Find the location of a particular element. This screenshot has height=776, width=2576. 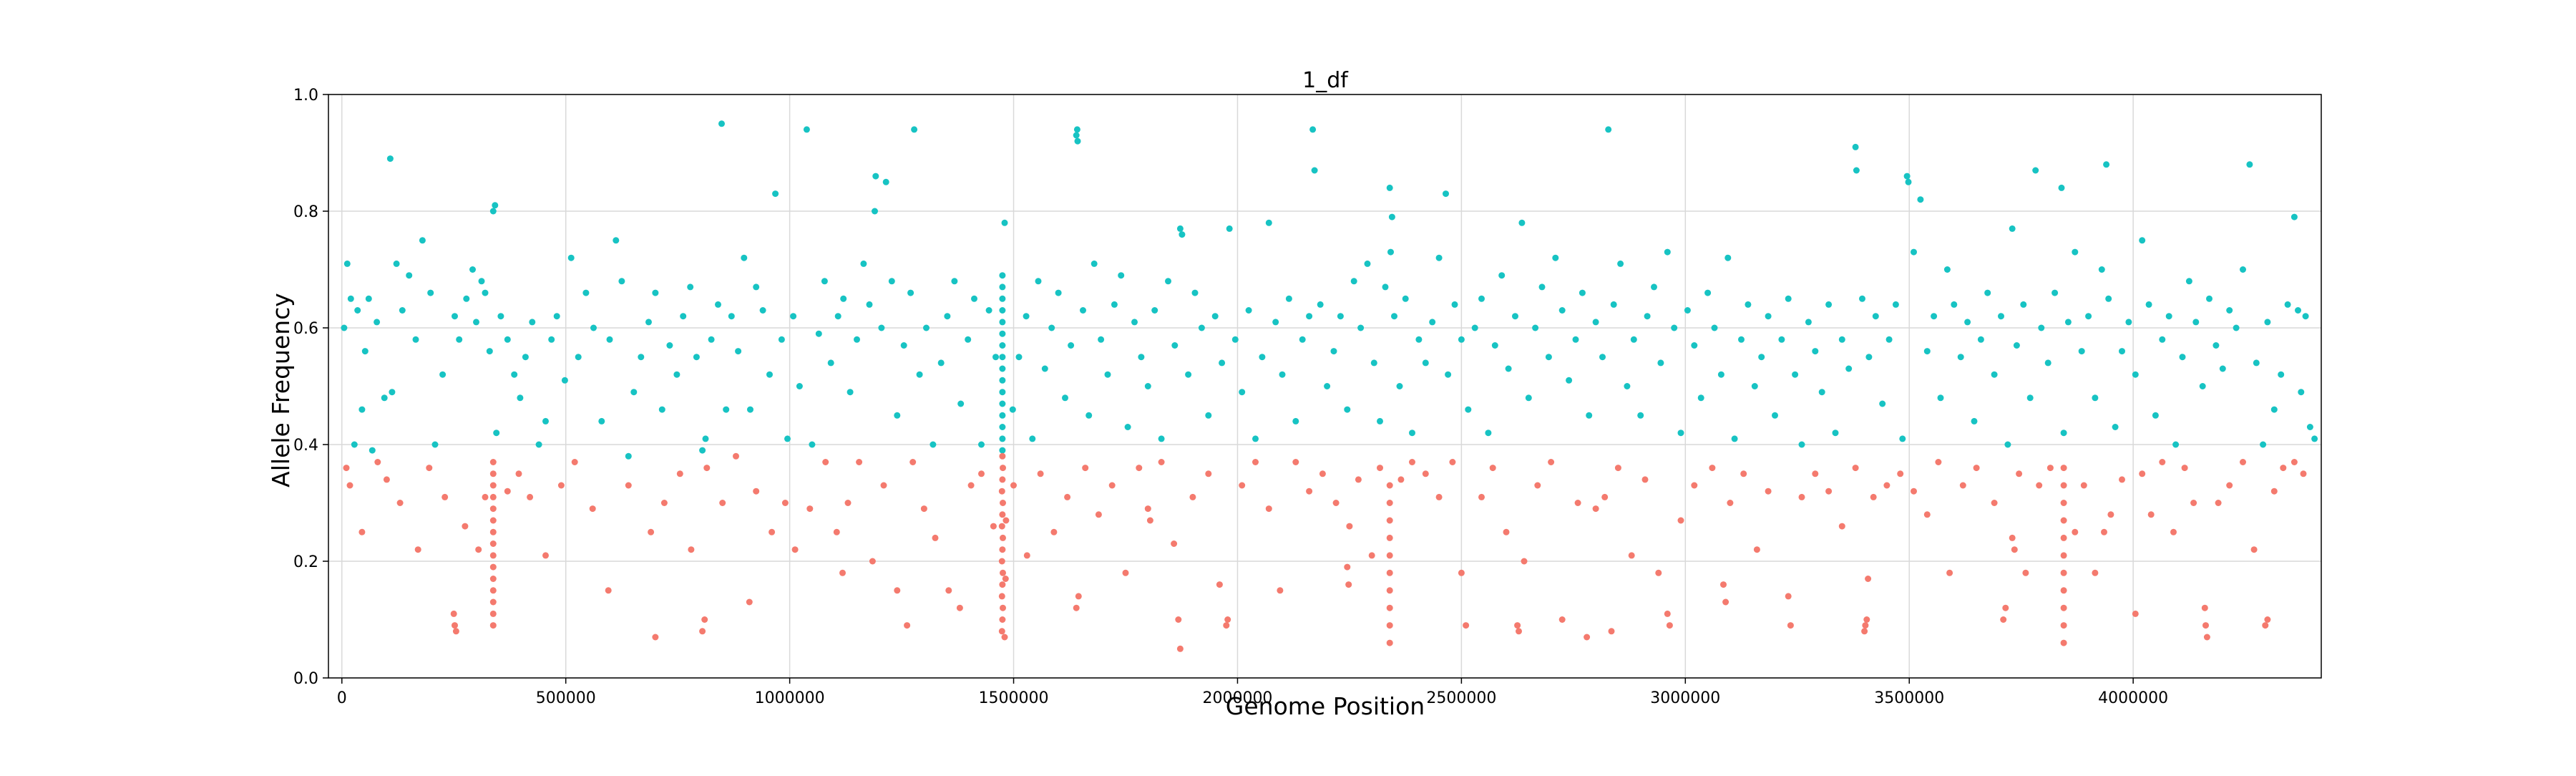

x-axis-label: Genome Position is located at coordinates (1325, 706).